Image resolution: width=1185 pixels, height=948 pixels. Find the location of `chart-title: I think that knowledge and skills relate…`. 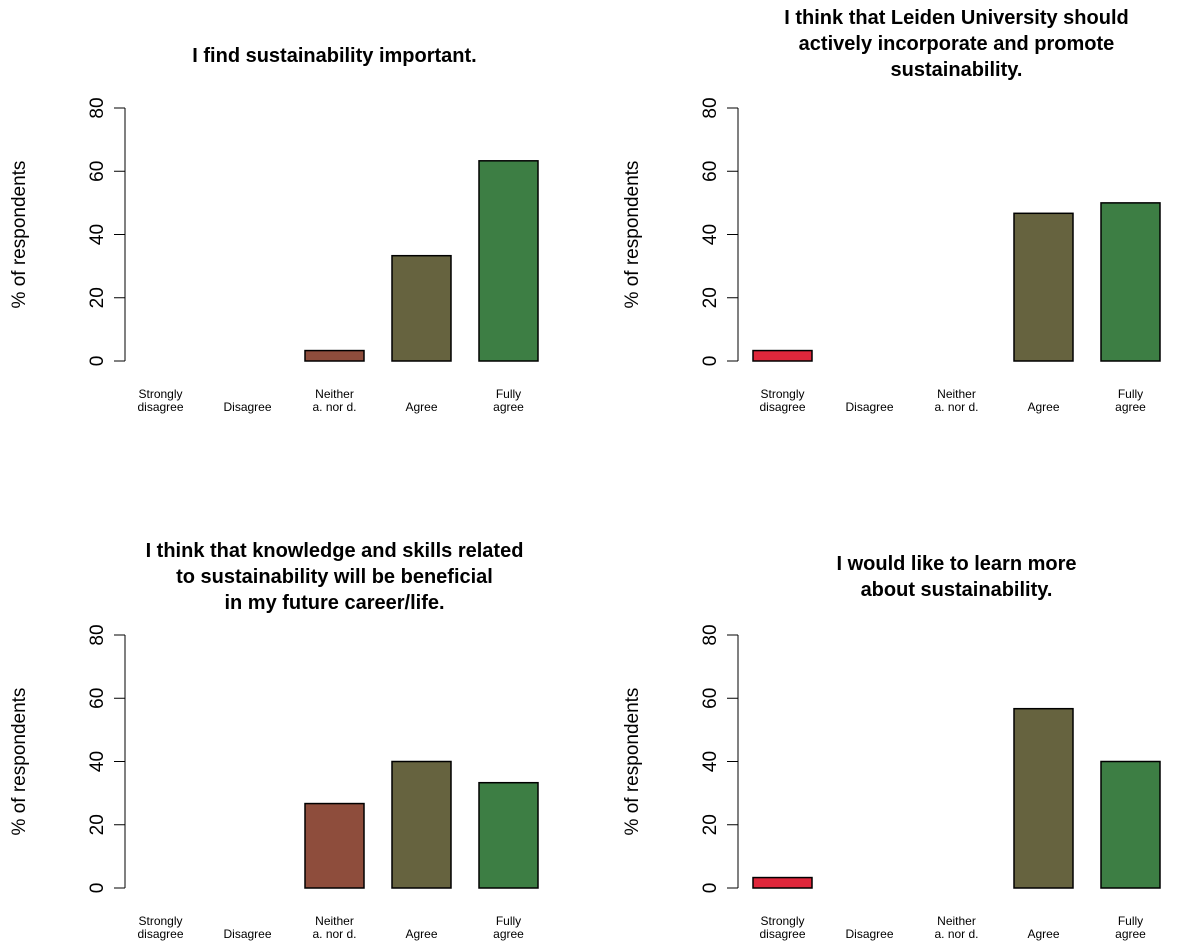

chart-title: I think that knowledge and skills relate… is located at coordinates (335, 577).